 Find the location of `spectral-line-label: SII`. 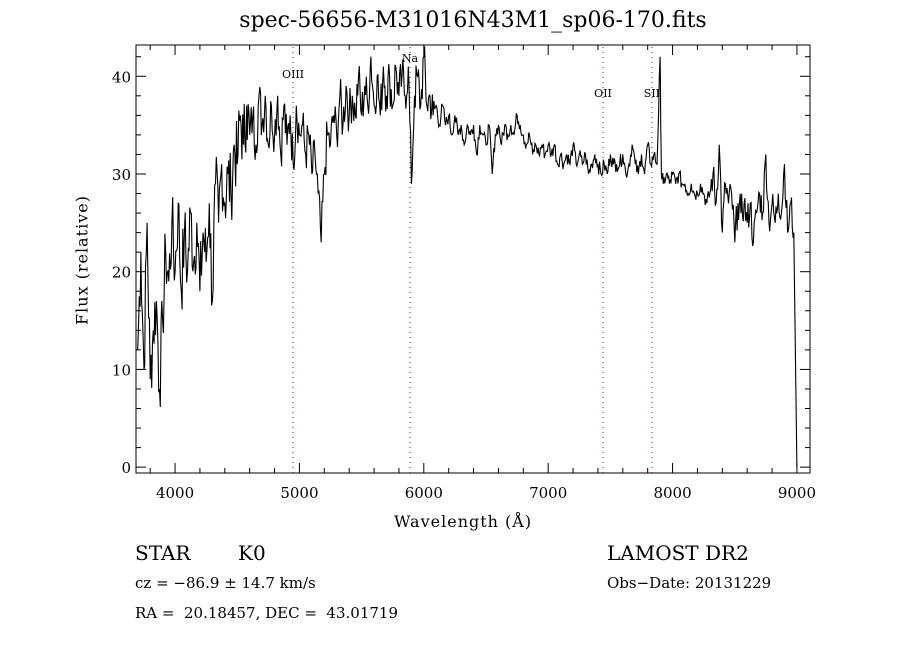

spectral-line-label: SII is located at coordinates (652, 93).